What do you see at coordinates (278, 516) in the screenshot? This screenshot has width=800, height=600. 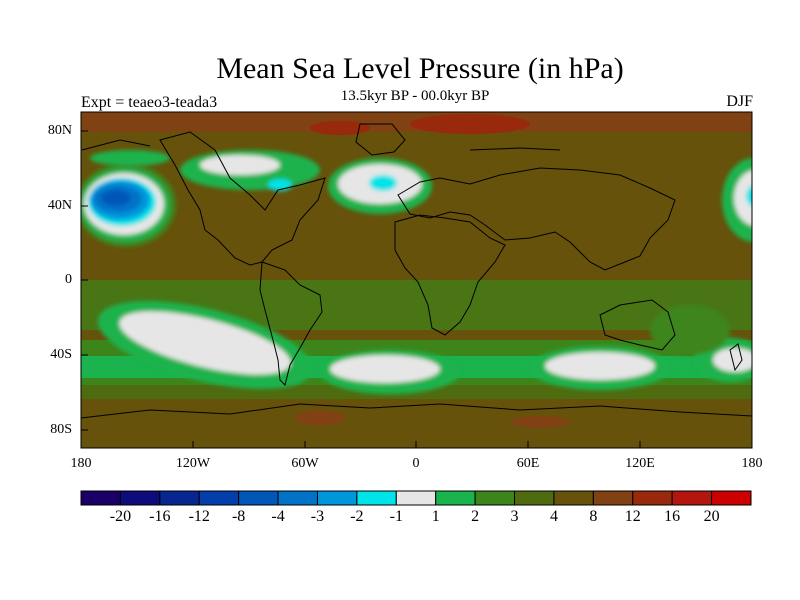 I see `colorbar-label: -4` at bounding box center [278, 516].